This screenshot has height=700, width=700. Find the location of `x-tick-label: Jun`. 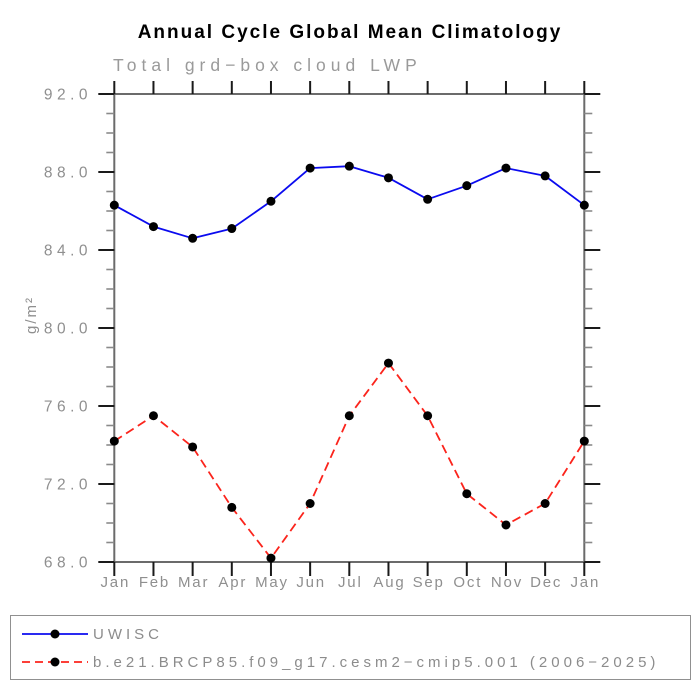

x-tick-label: Jun is located at coordinates (311, 582).